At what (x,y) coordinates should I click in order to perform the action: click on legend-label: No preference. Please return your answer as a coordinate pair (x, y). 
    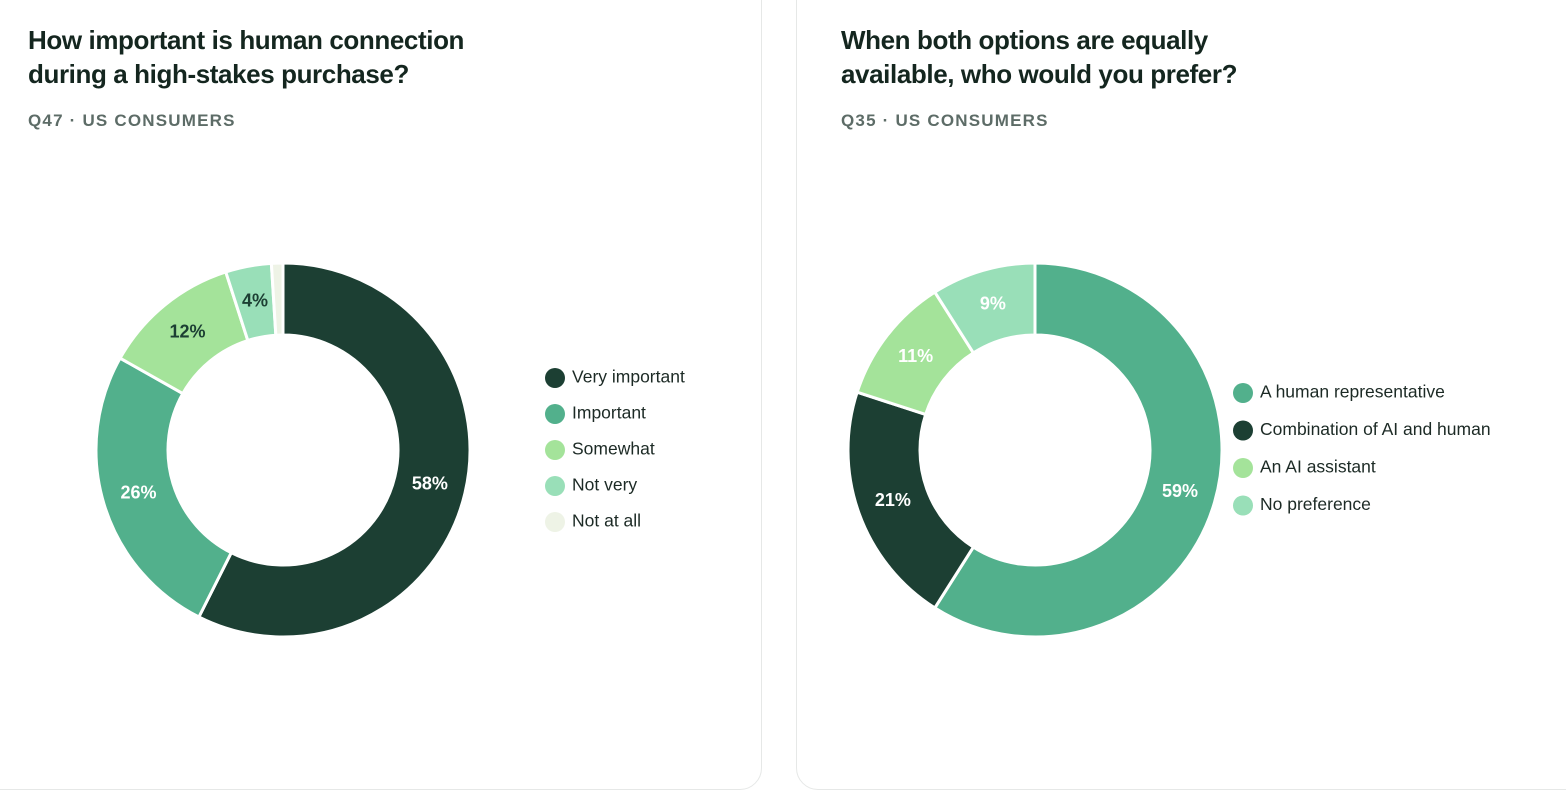
    Looking at the image, I should click on (1315, 504).